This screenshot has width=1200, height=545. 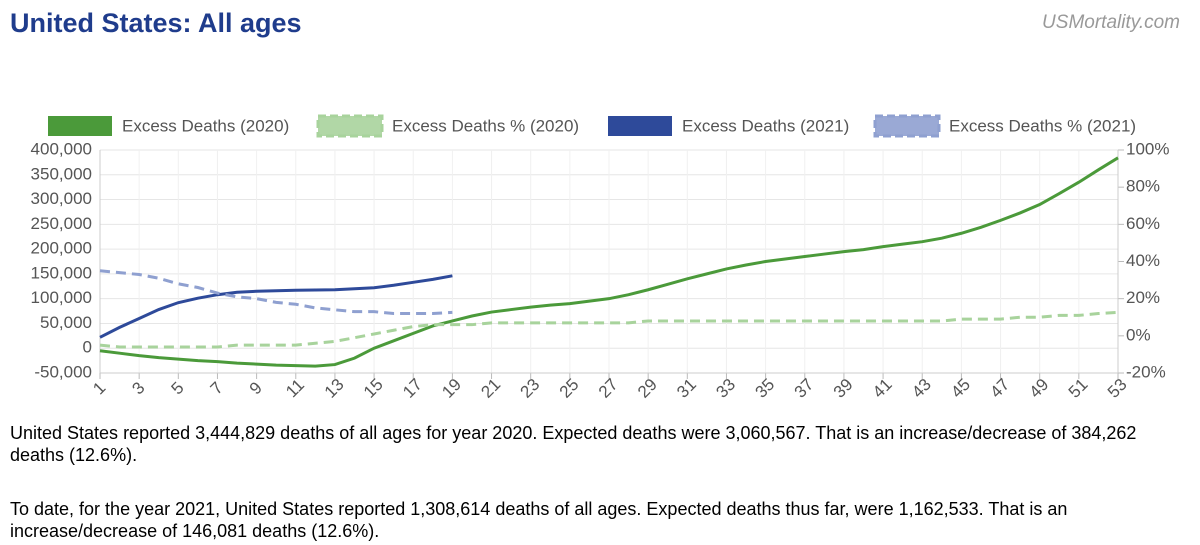 I want to click on x-tick-label: 7, so click(x=217, y=388).